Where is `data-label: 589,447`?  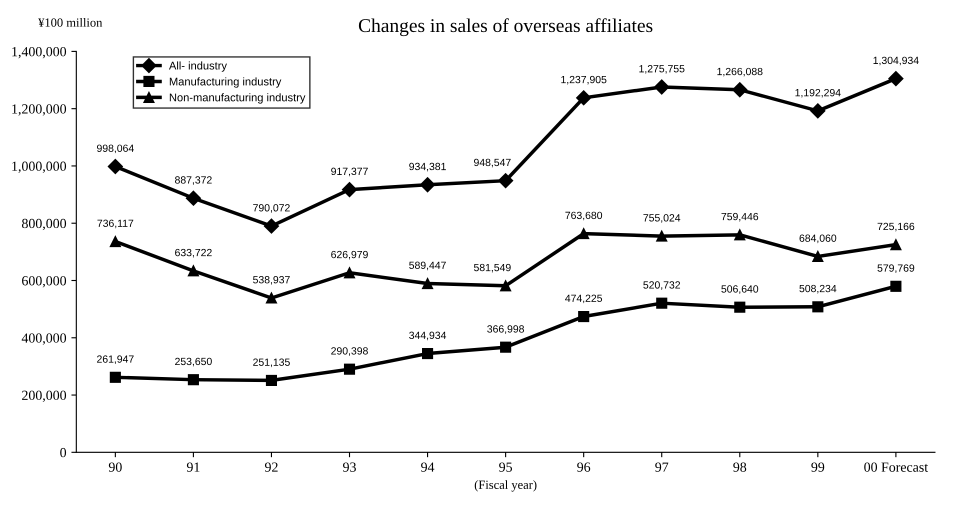 data-label: 589,447 is located at coordinates (427, 266).